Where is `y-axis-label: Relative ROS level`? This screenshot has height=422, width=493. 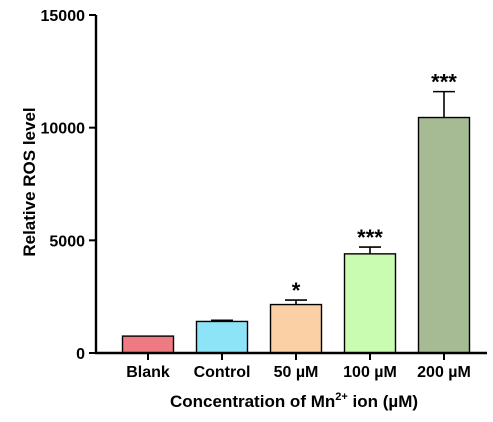
y-axis-label: Relative ROS level is located at coordinates (29, 181).